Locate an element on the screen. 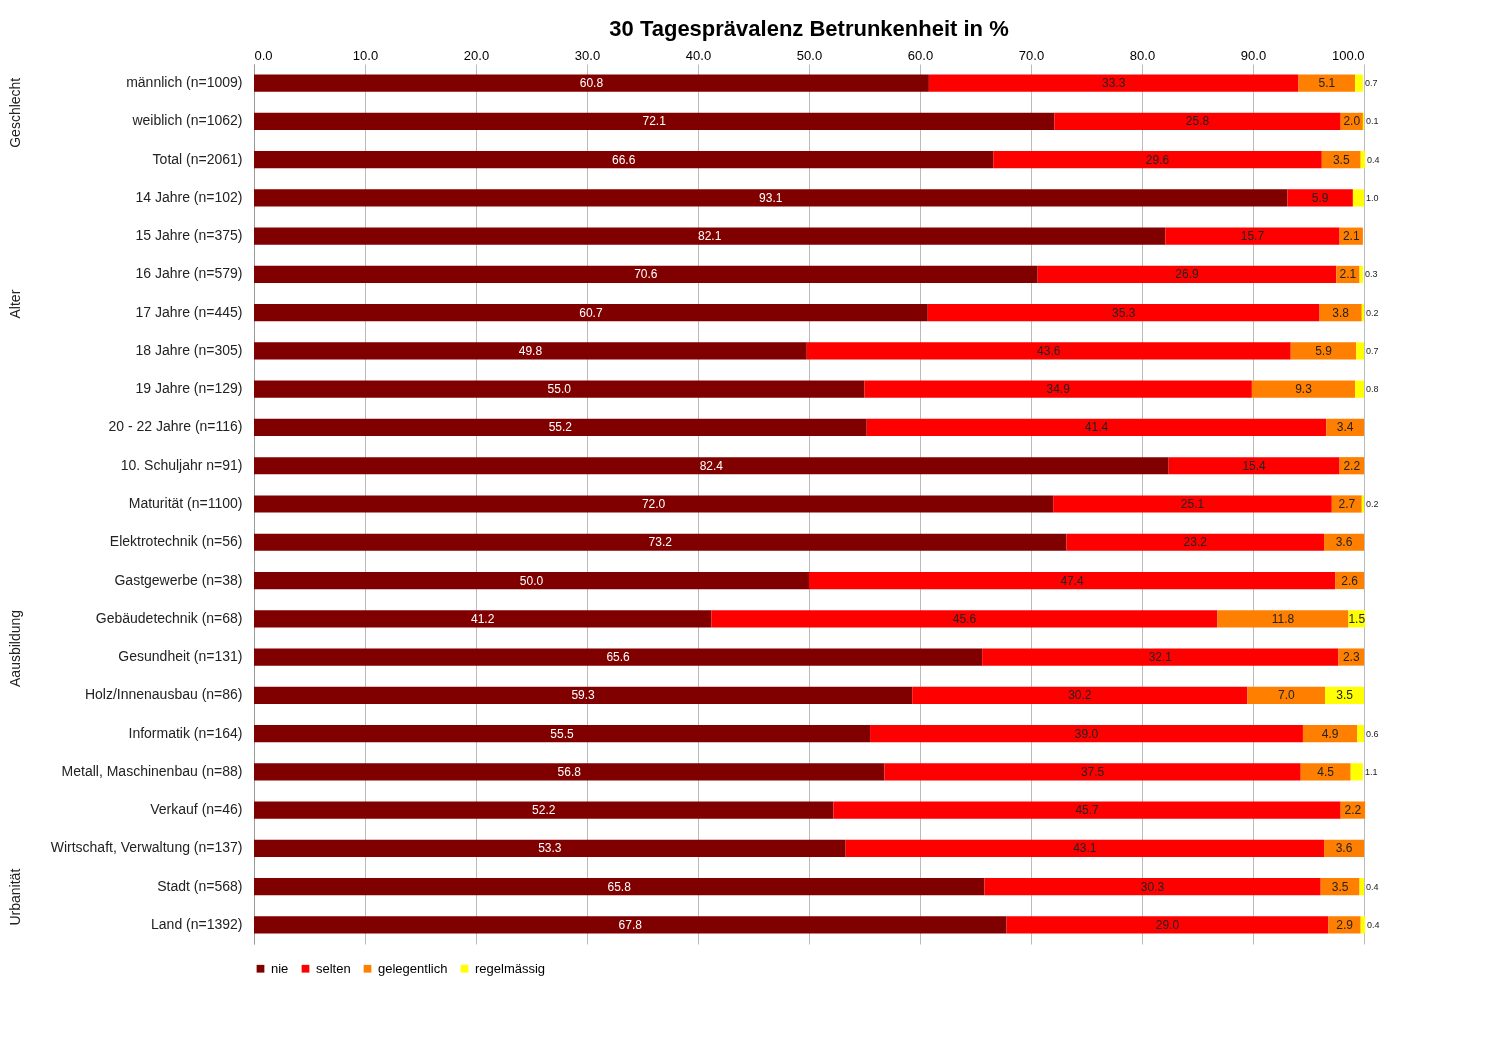  data-label: 60.8 is located at coordinates (591, 83).